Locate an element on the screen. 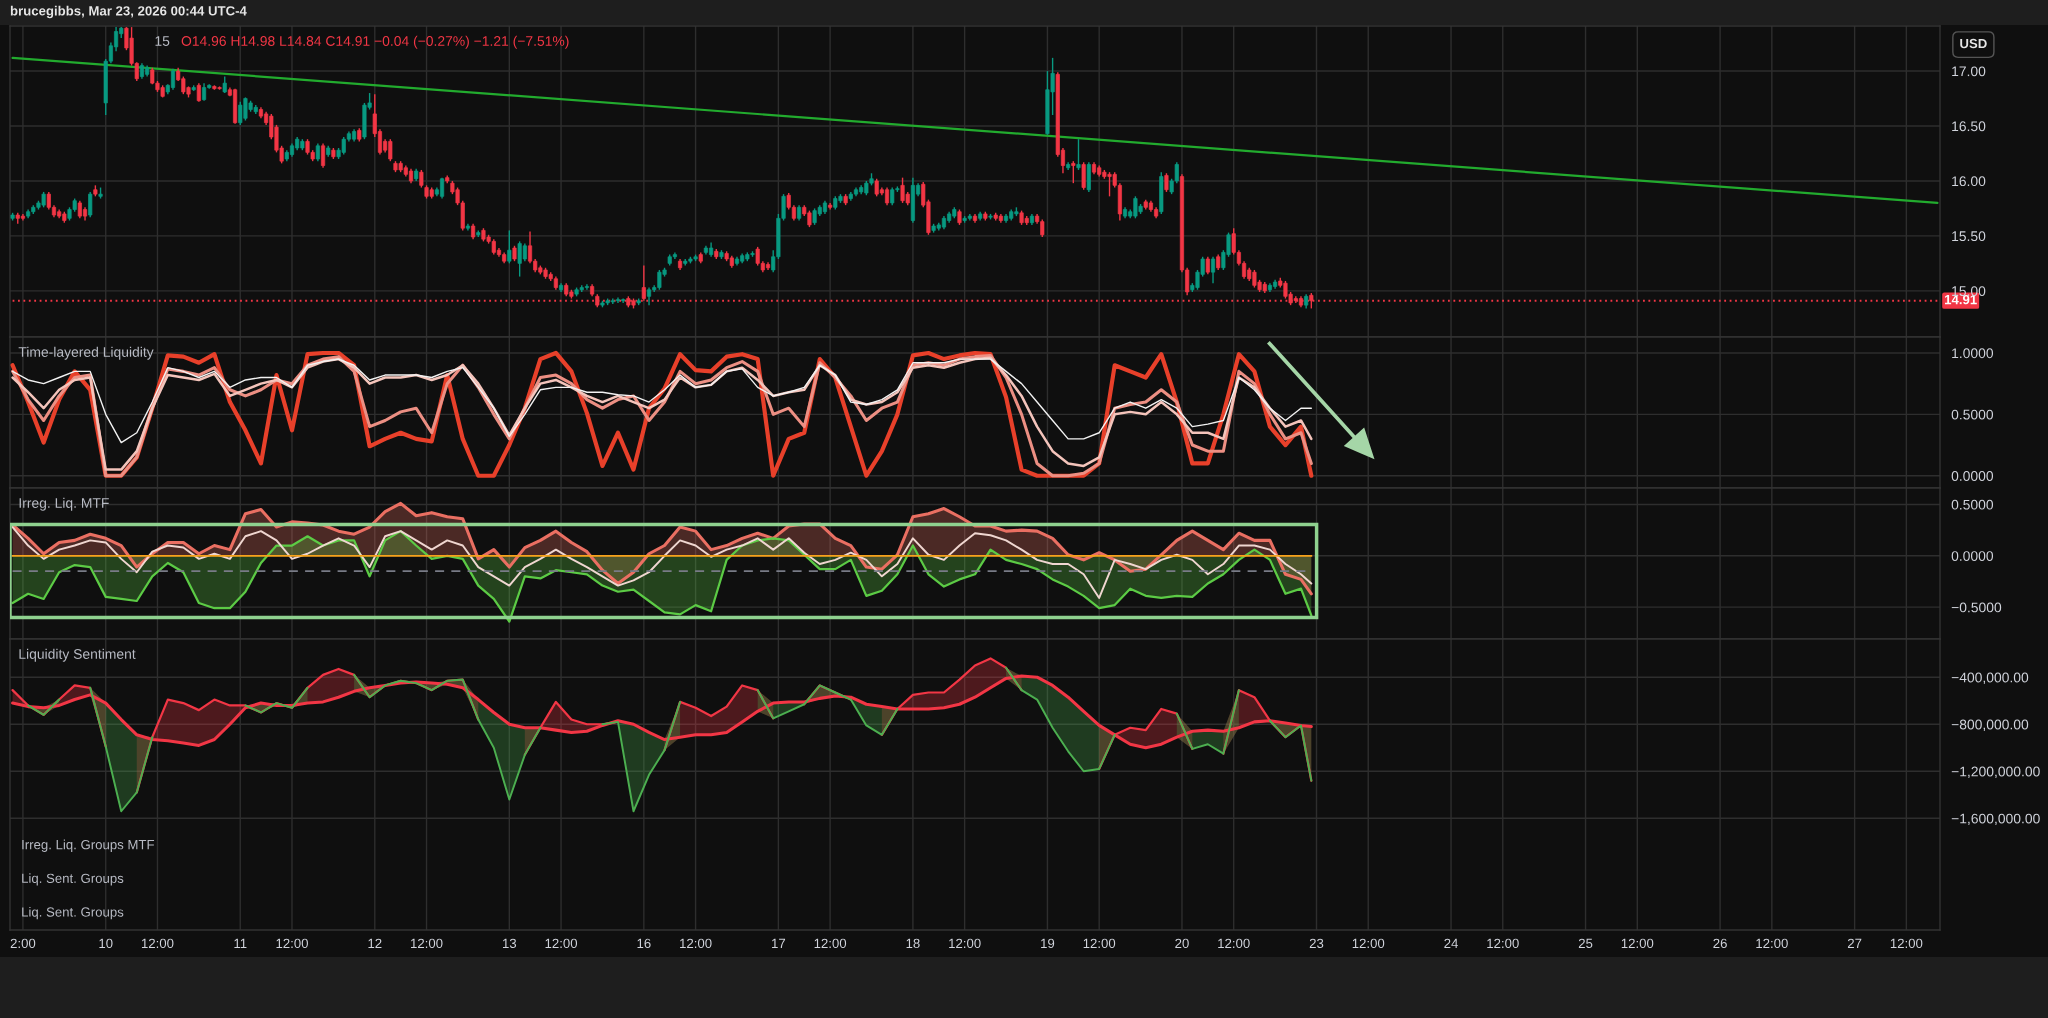  y-tick-label: −800,000.00 is located at coordinates (1990, 725).